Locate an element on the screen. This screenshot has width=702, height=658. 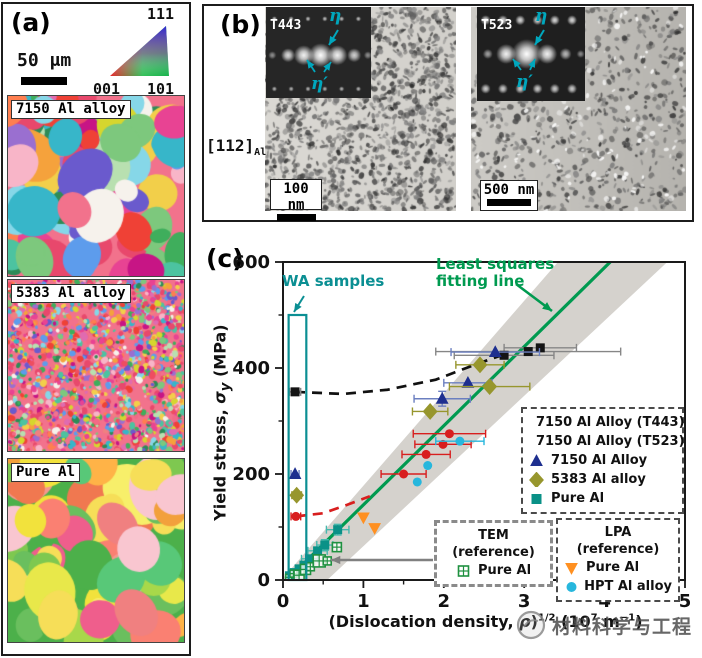
square-marker-icon is located at coordinates (536, 499).